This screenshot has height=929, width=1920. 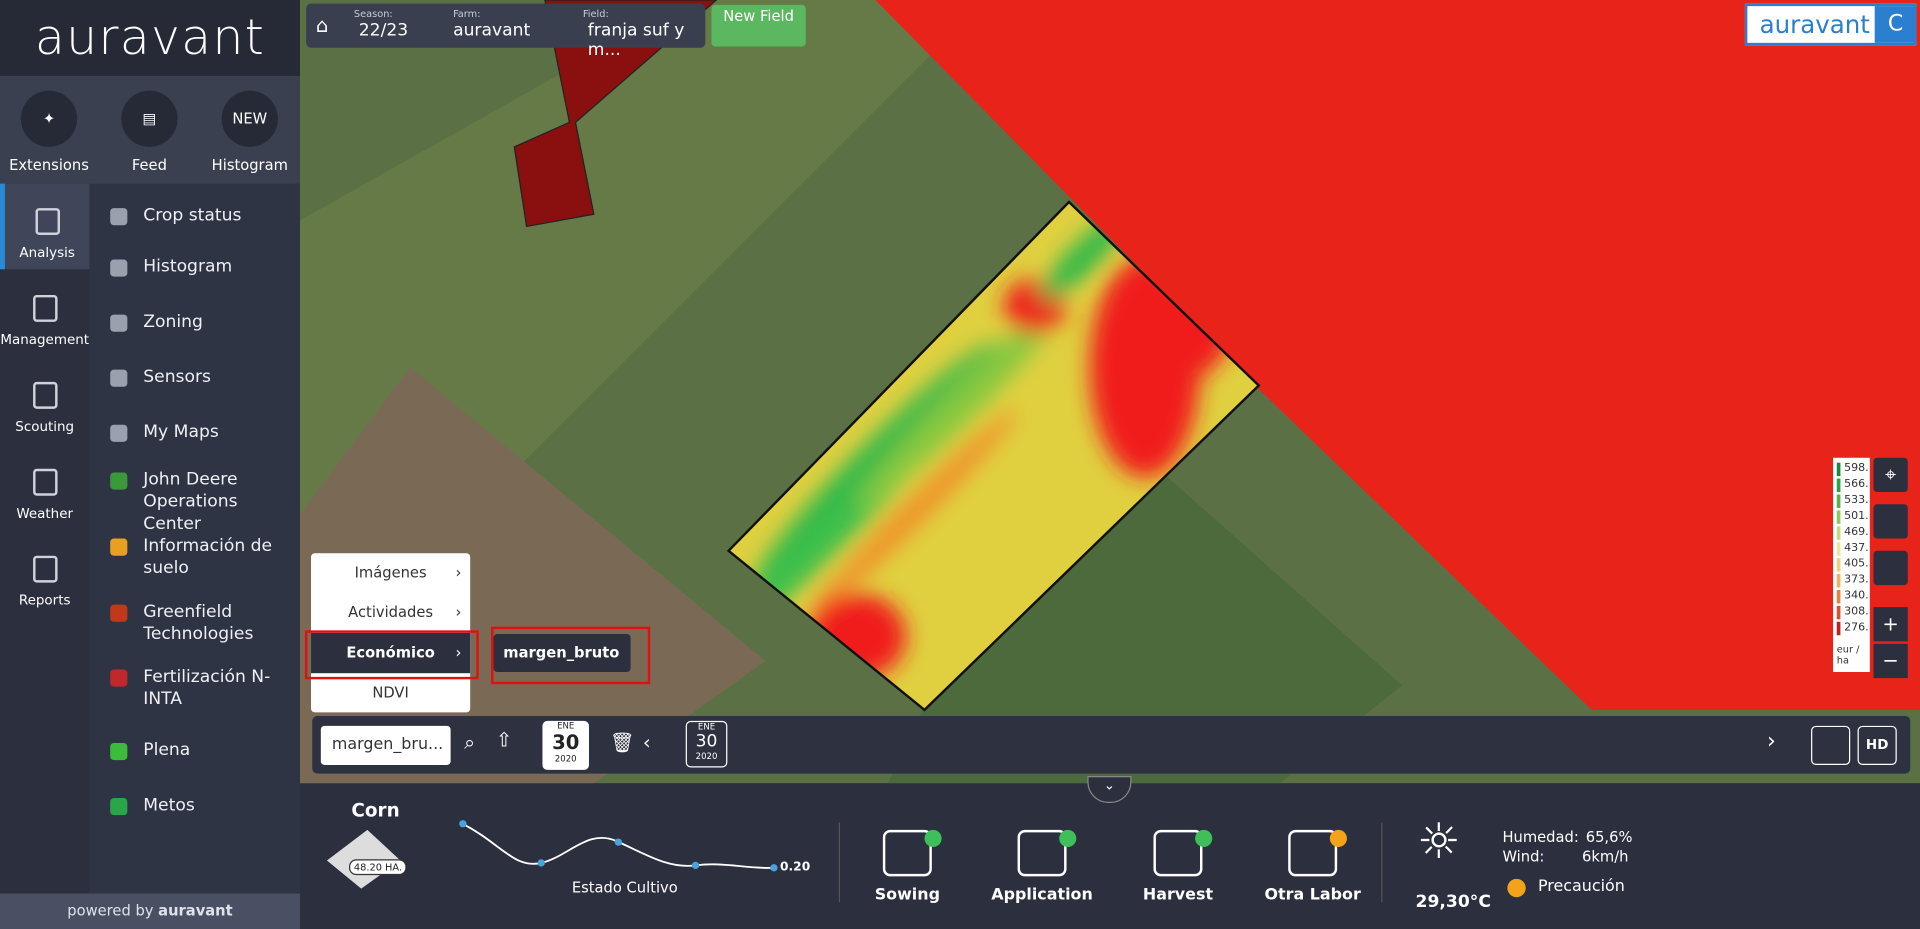 What do you see at coordinates (758, 25) in the screenshot?
I see `new-field-button: New Field` at bounding box center [758, 25].